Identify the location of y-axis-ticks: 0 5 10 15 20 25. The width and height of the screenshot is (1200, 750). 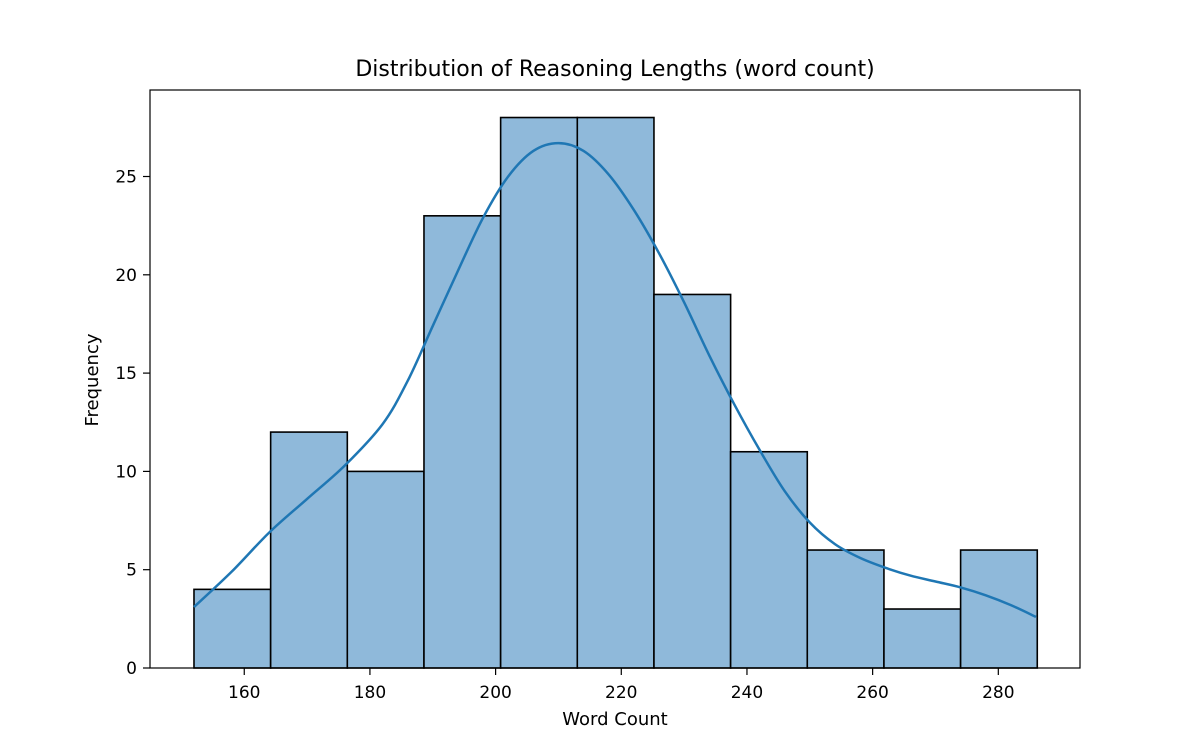
(132, 423).